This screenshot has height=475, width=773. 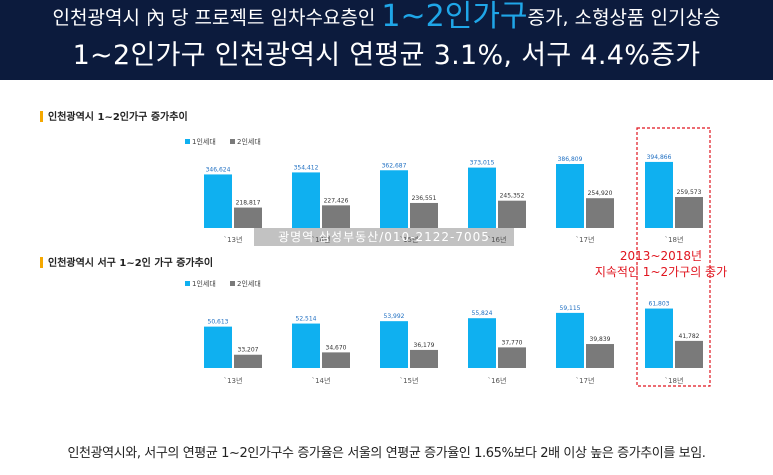 I want to click on data-label: 50,613, so click(x=218, y=322).